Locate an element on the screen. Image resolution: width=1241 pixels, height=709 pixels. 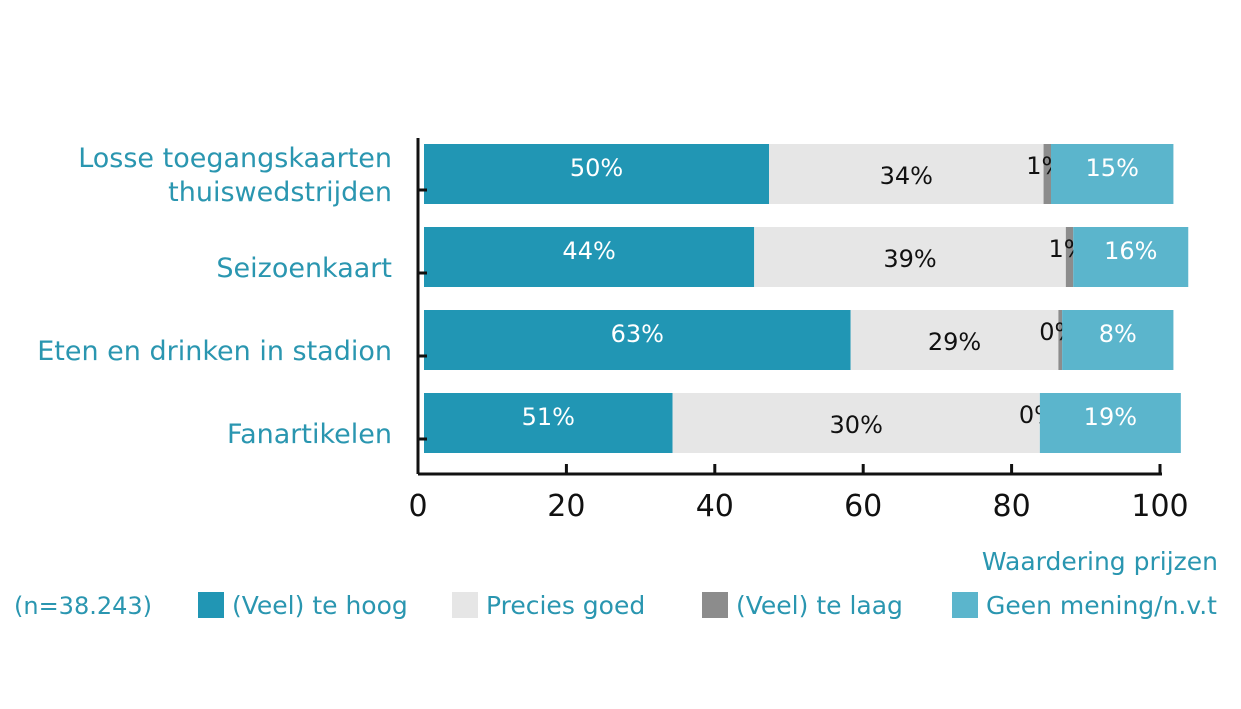
segment-label: 44% is located at coordinates (588, 251).